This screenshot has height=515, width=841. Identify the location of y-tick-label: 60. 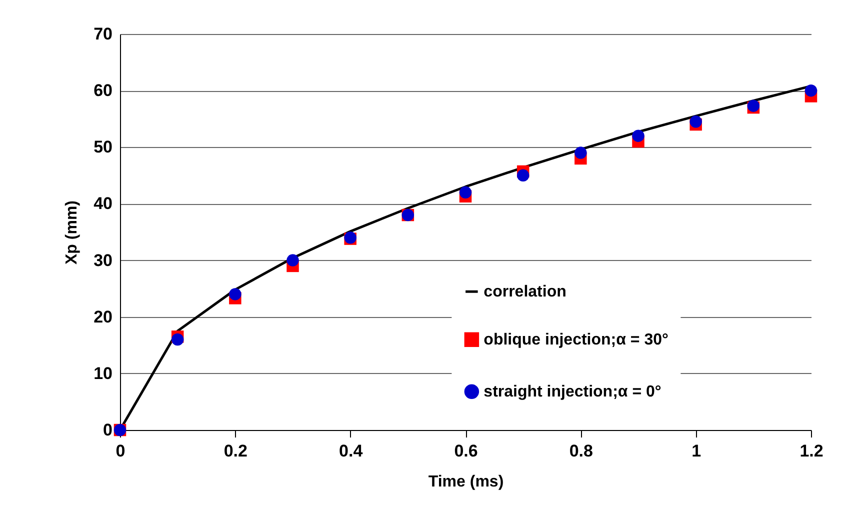
(103, 90).